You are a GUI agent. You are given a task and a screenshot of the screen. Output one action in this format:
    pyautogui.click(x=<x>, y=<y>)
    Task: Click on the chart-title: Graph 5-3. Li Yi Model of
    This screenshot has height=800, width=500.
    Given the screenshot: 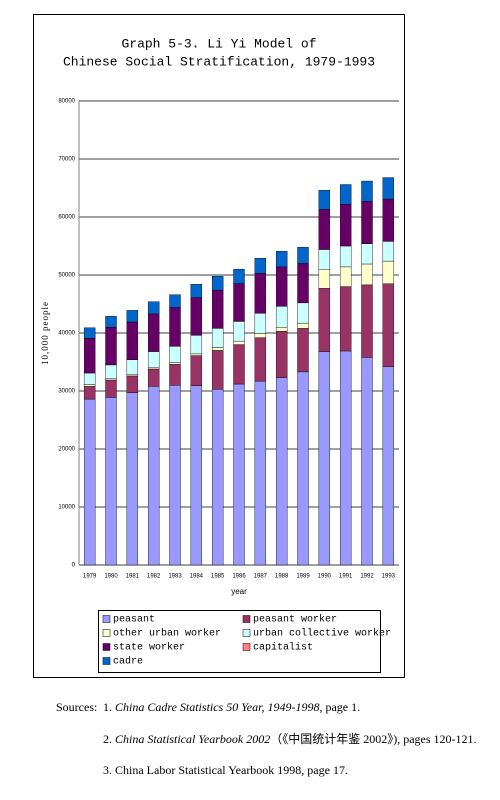 What is the action you would take?
    pyautogui.click(x=218, y=43)
    